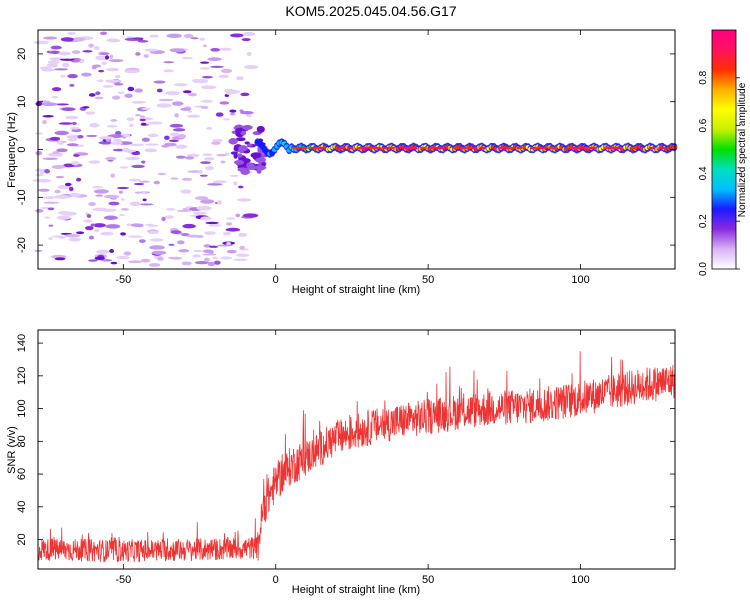 This screenshot has height=605, width=750. What do you see at coordinates (276, 580) in the screenshot?
I see `snr-x-tick-label: 0` at bounding box center [276, 580].